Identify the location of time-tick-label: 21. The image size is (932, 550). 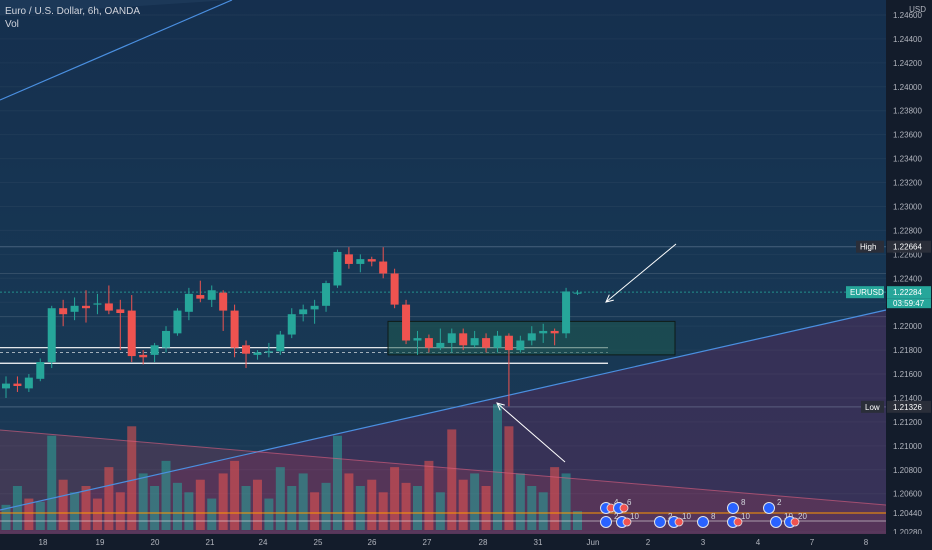
(210, 542).